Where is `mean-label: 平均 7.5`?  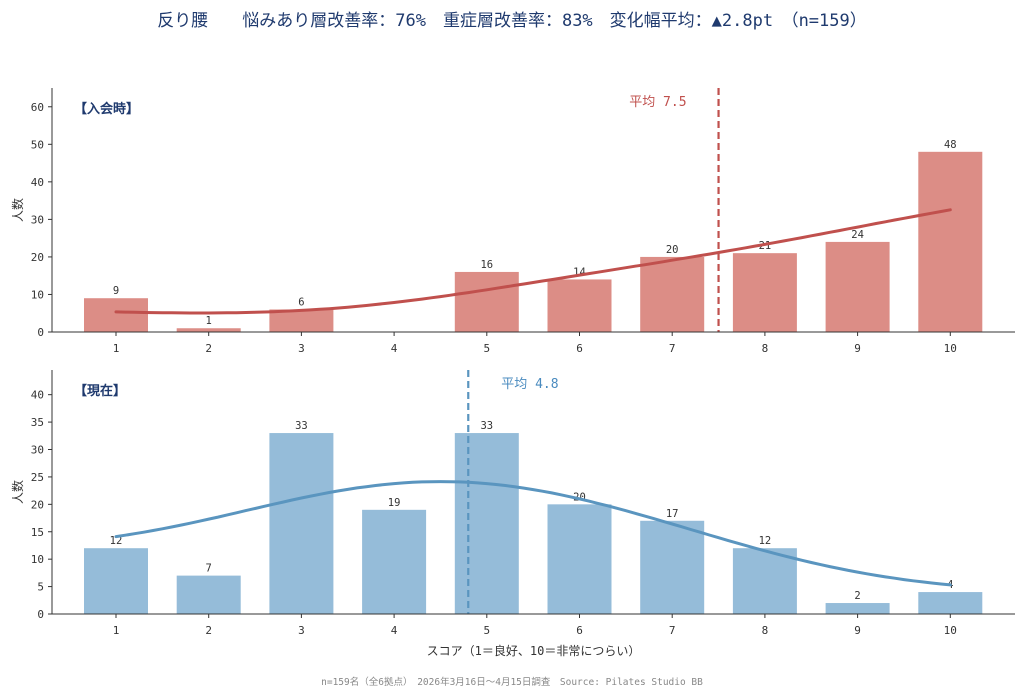 mean-label: 平均 7.5 is located at coordinates (657, 102).